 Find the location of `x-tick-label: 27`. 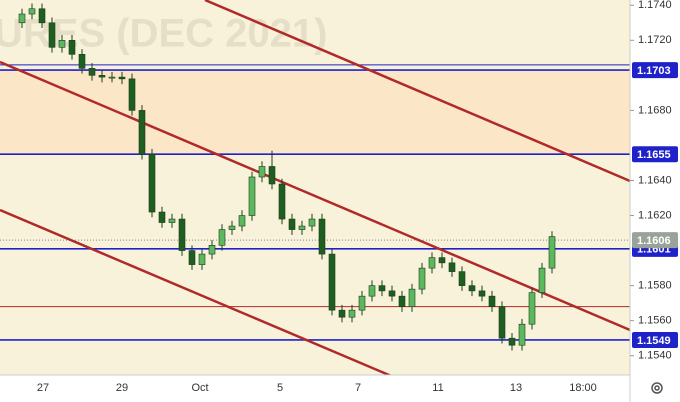

x-tick-label: 27 is located at coordinates (43, 388).